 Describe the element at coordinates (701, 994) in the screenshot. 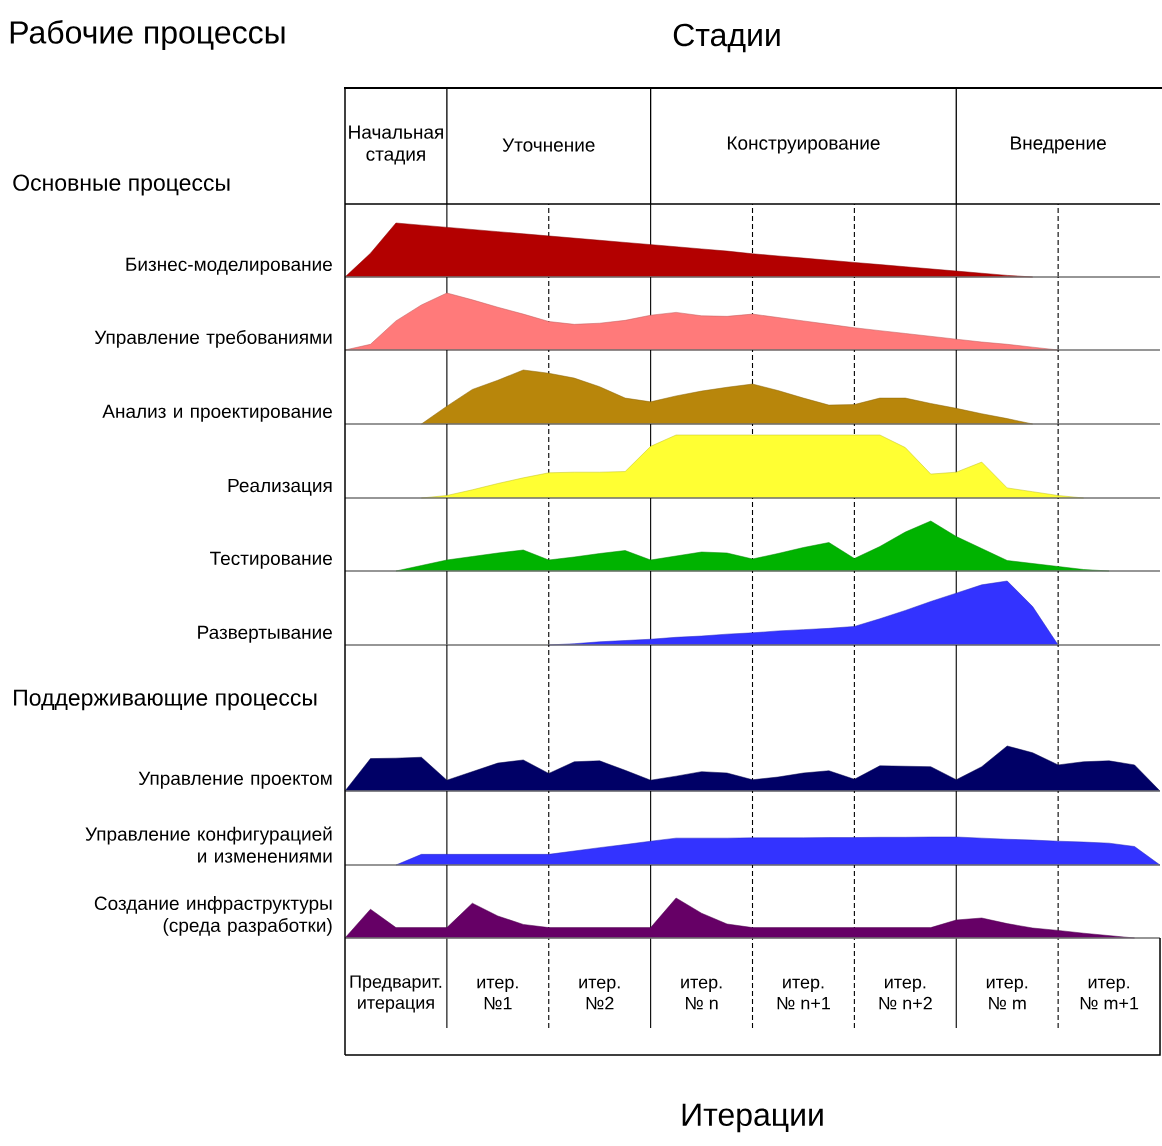

I see `x-tick-label: итер. № n` at that location.